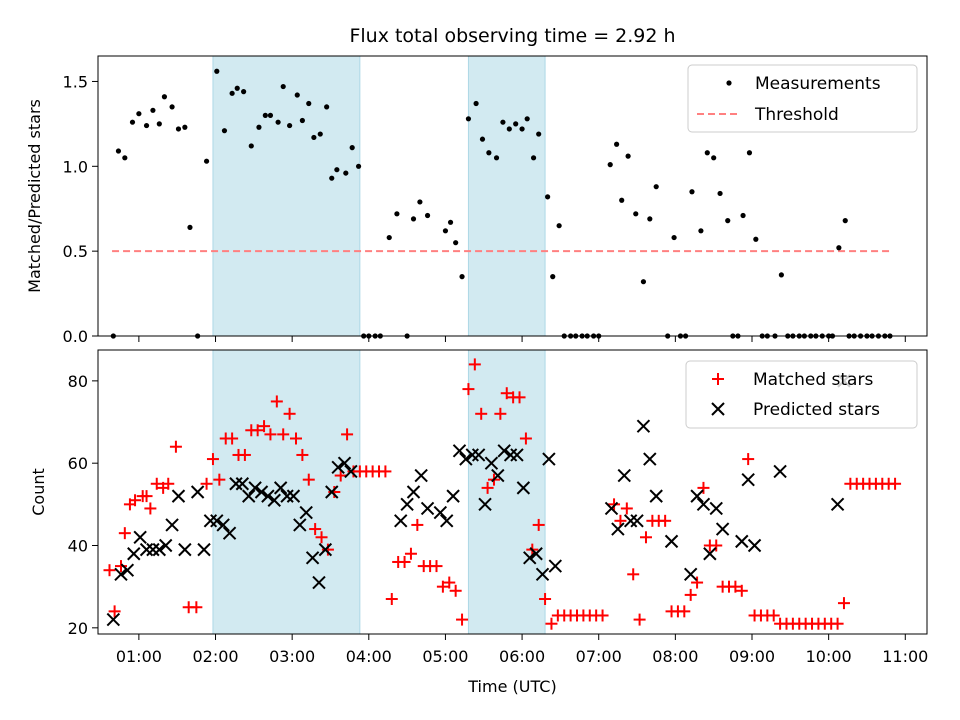 The width and height of the screenshot is (960, 720). I want to click on legend-marker-predicted, so click(718, 409).